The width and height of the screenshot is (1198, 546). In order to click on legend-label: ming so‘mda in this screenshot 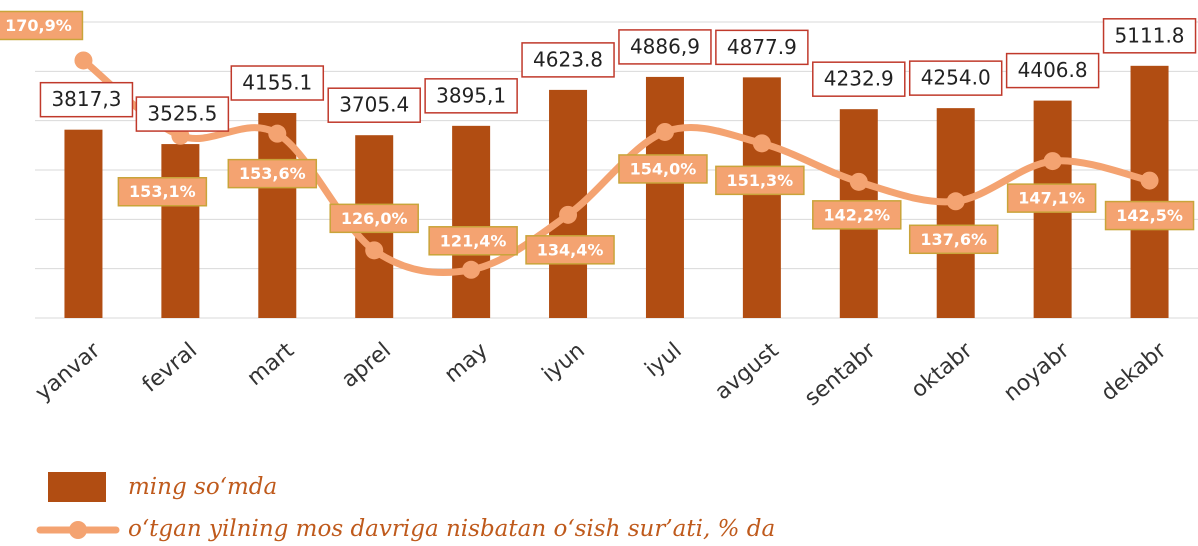, I will do `click(202, 487)`.